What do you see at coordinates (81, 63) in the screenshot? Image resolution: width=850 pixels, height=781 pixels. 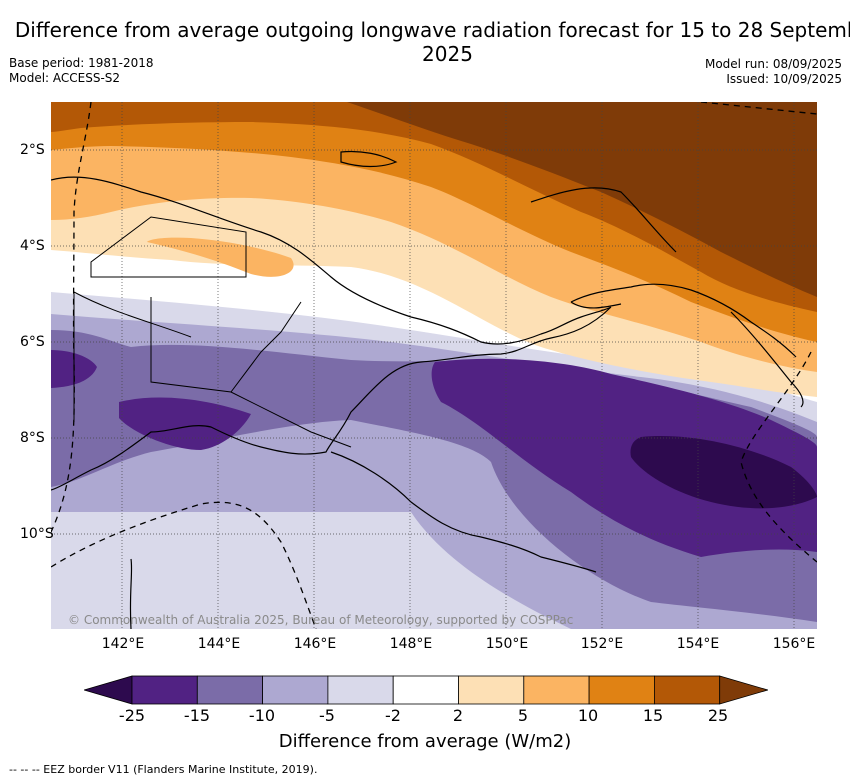 I see `base-period: Base period: 1981-2018` at bounding box center [81, 63].